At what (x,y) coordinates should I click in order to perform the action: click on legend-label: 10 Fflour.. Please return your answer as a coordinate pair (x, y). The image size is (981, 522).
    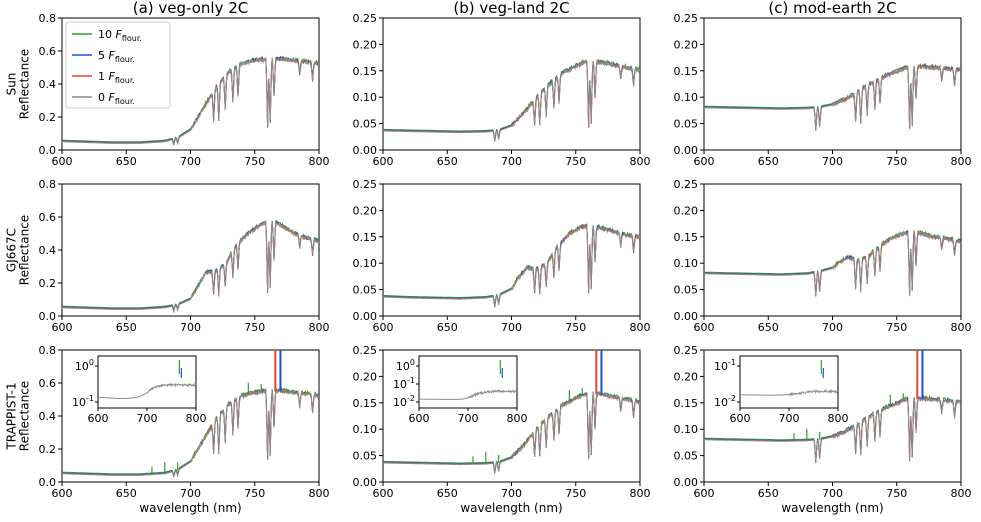
    Looking at the image, I should click on (120, 35).